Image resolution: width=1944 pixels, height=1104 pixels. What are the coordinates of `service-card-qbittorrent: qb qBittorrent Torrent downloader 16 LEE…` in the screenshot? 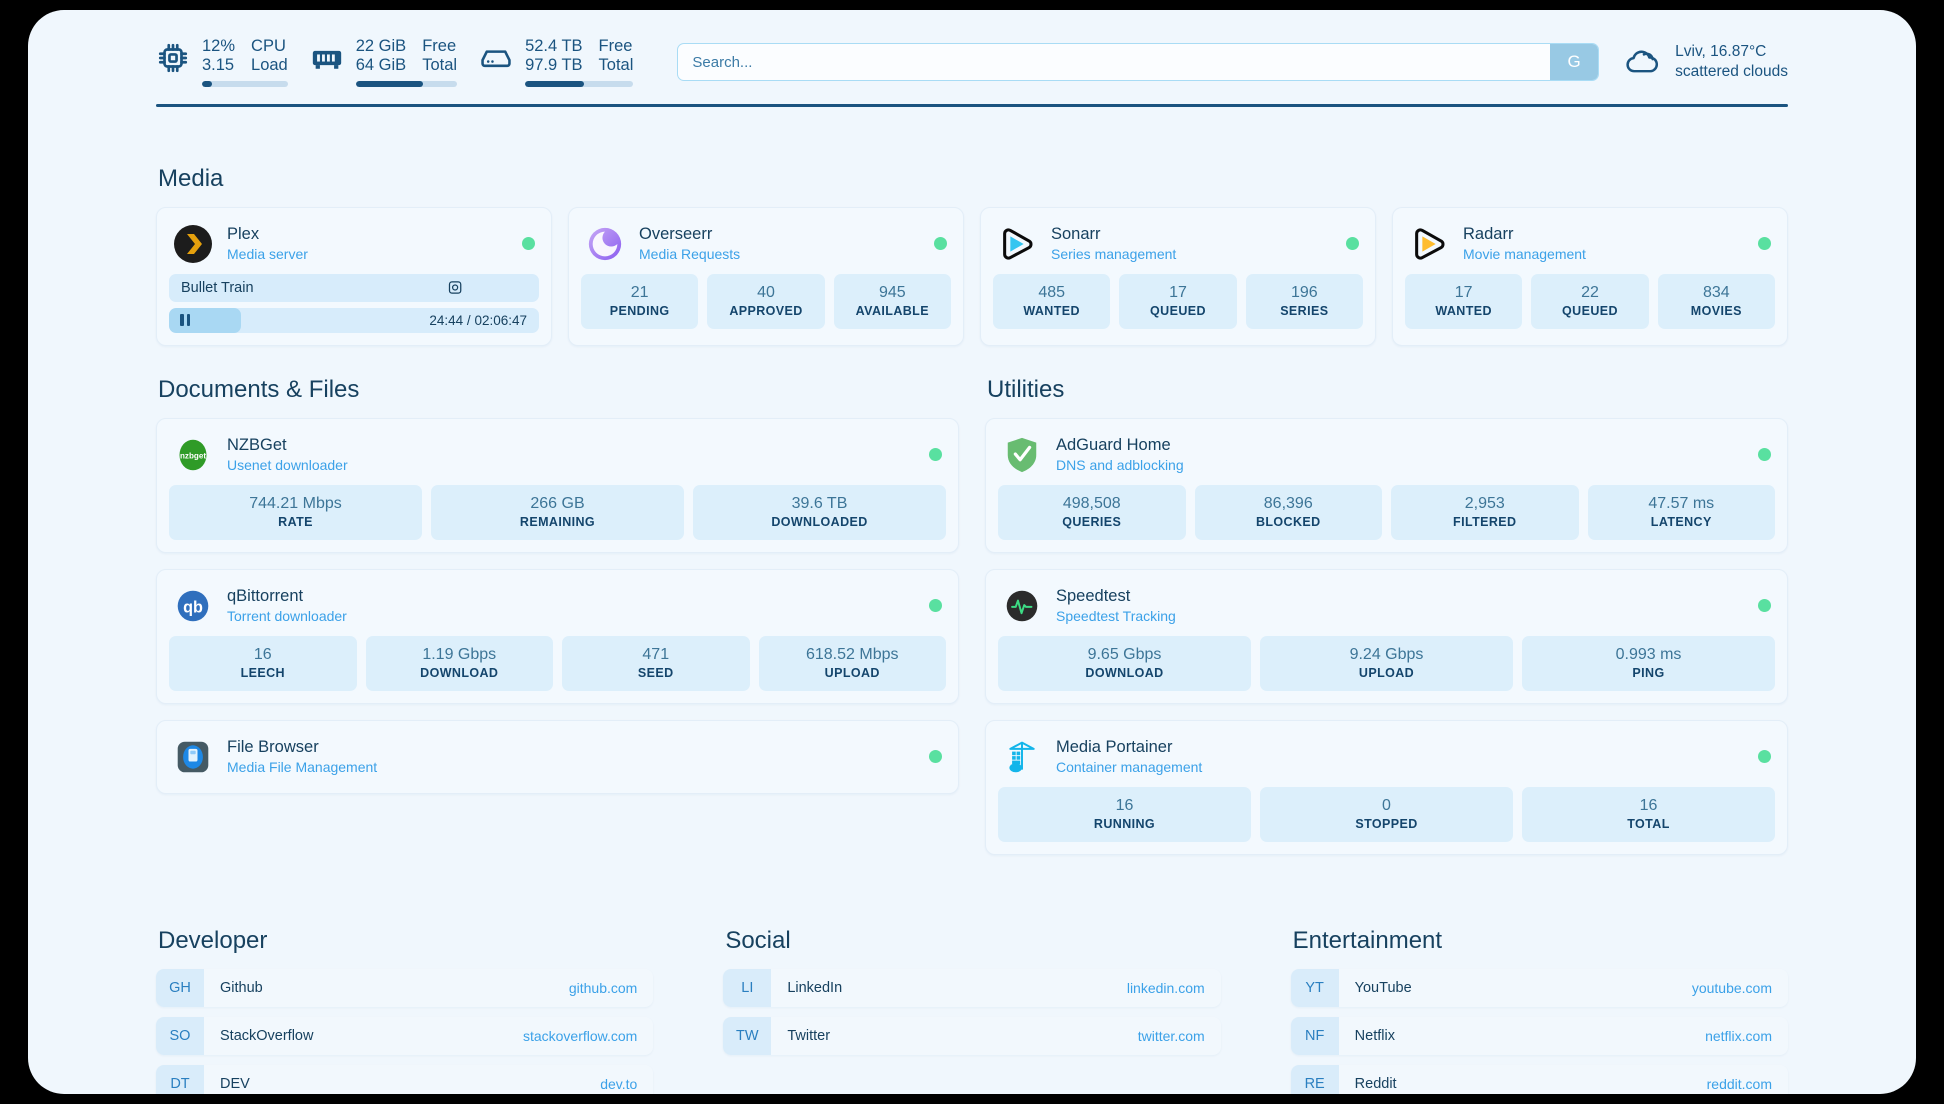 It's located at (557, 636).